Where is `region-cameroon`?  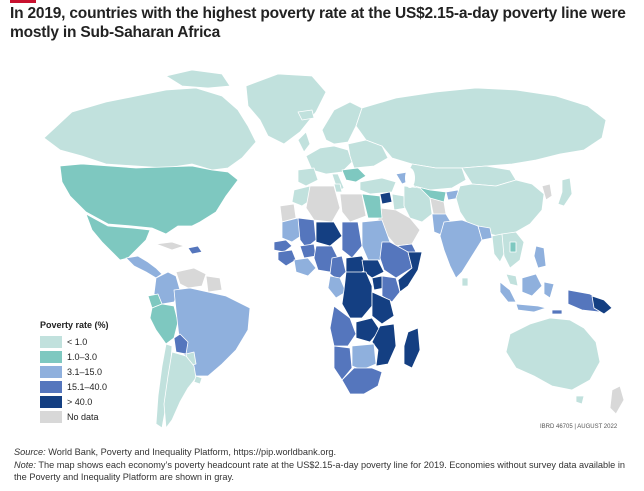
region-cameroon is located at coordinates (338, 268).